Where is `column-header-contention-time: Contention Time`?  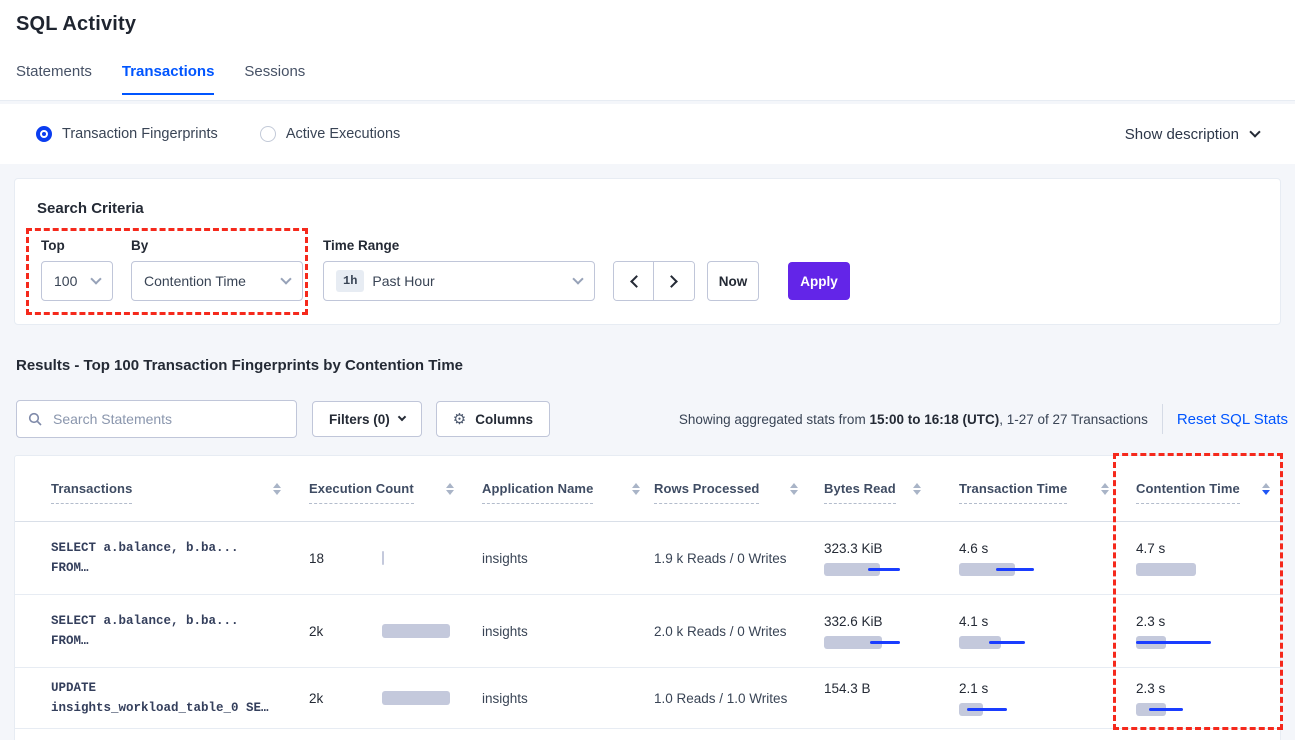 column-header-contention-time: Contention Time is located at coordinates (1209, 492).